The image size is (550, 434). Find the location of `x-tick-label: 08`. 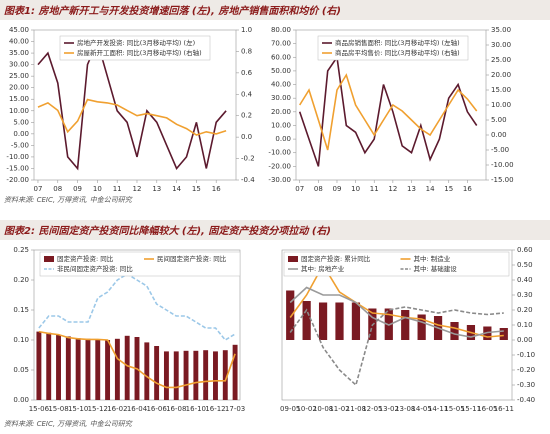

x-tick-label: 08 is located at coordinates (318, 189).